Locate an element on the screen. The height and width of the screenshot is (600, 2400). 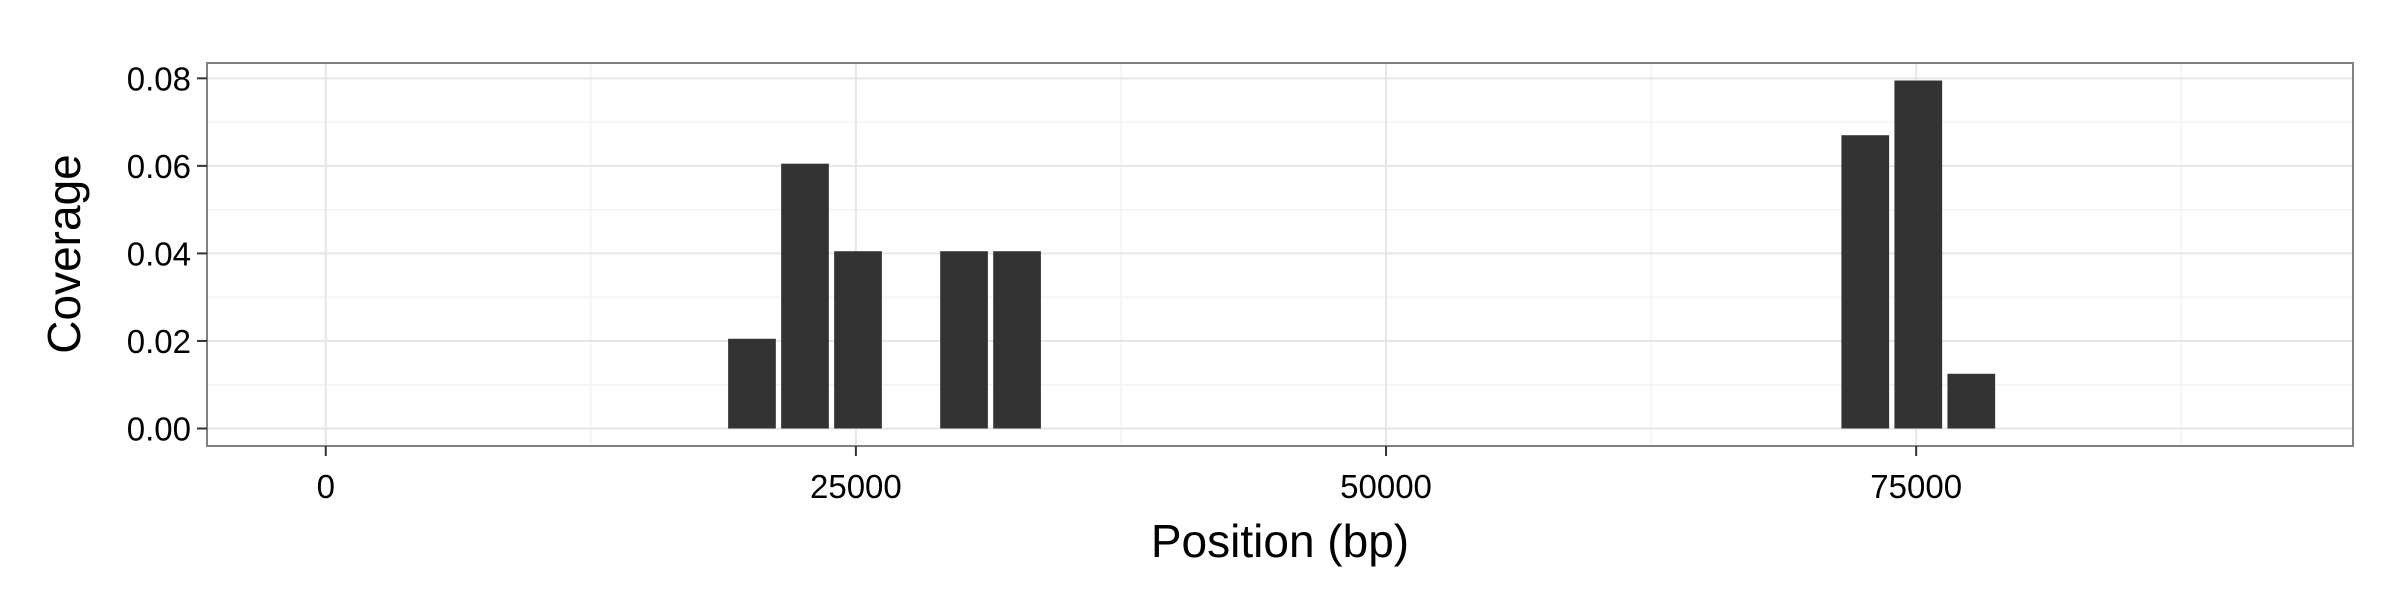
x-tick-label: 0 is located at coordinates (326, 486).